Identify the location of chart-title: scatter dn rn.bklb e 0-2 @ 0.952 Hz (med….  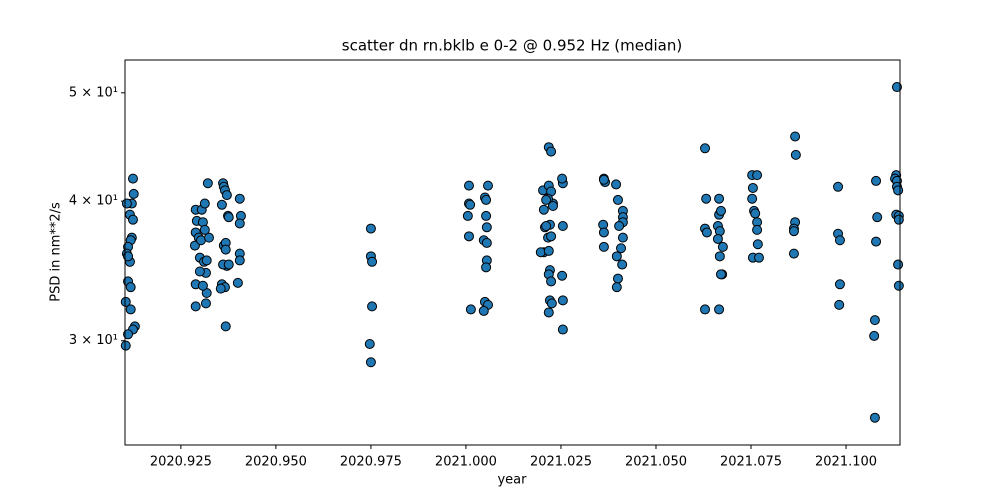
(512, 46).